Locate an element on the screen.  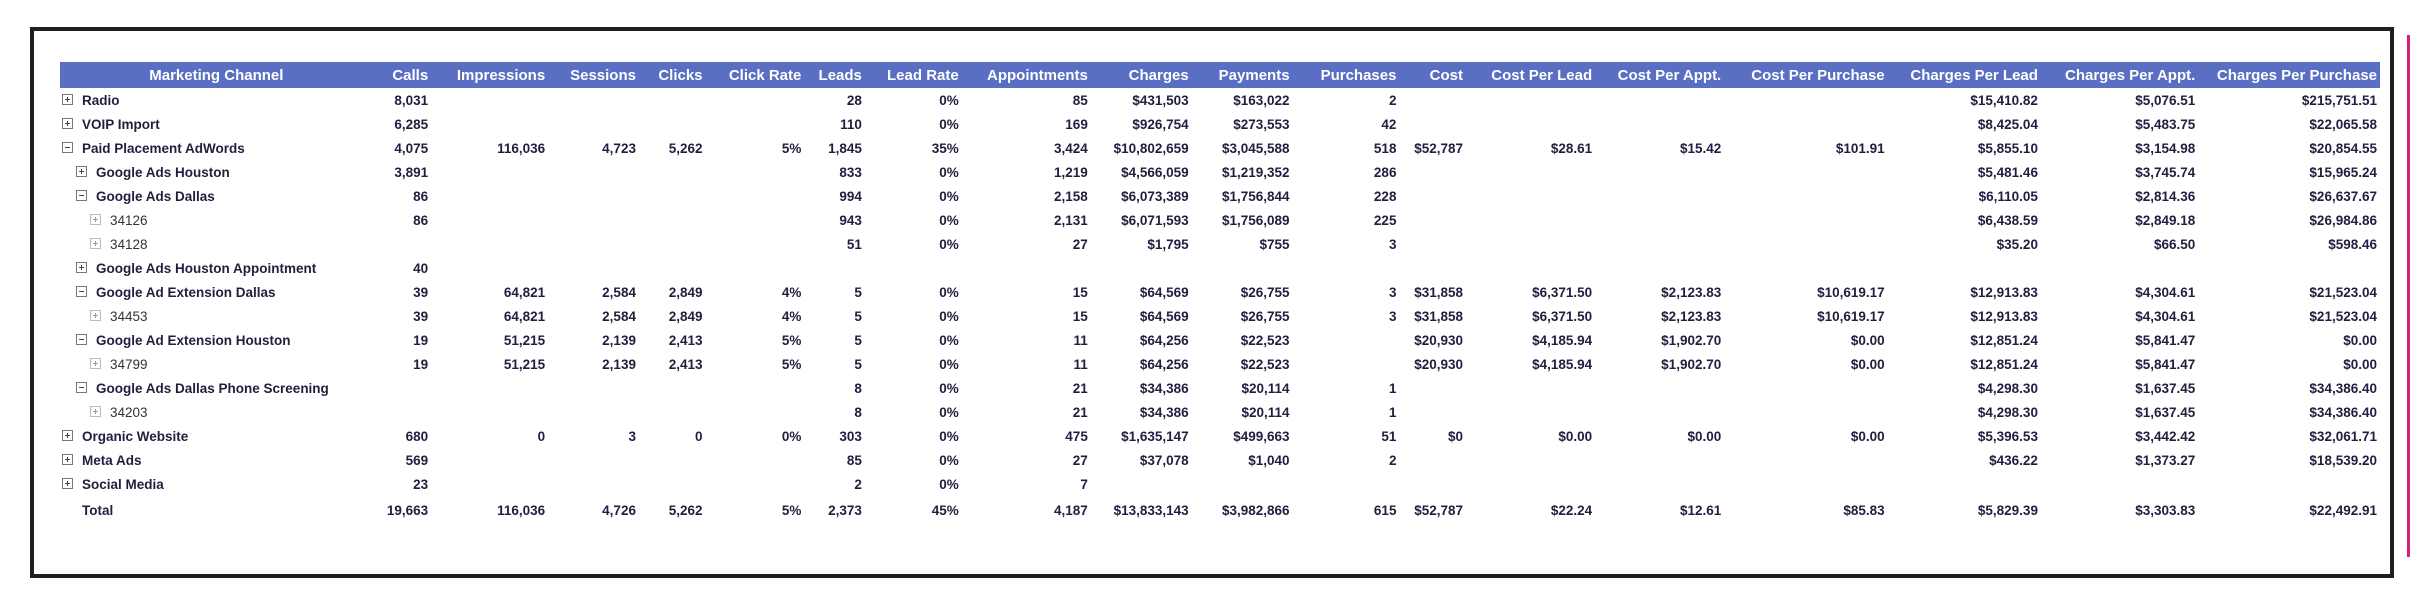
column-header: Cost is located at coordinates (1433, 75).